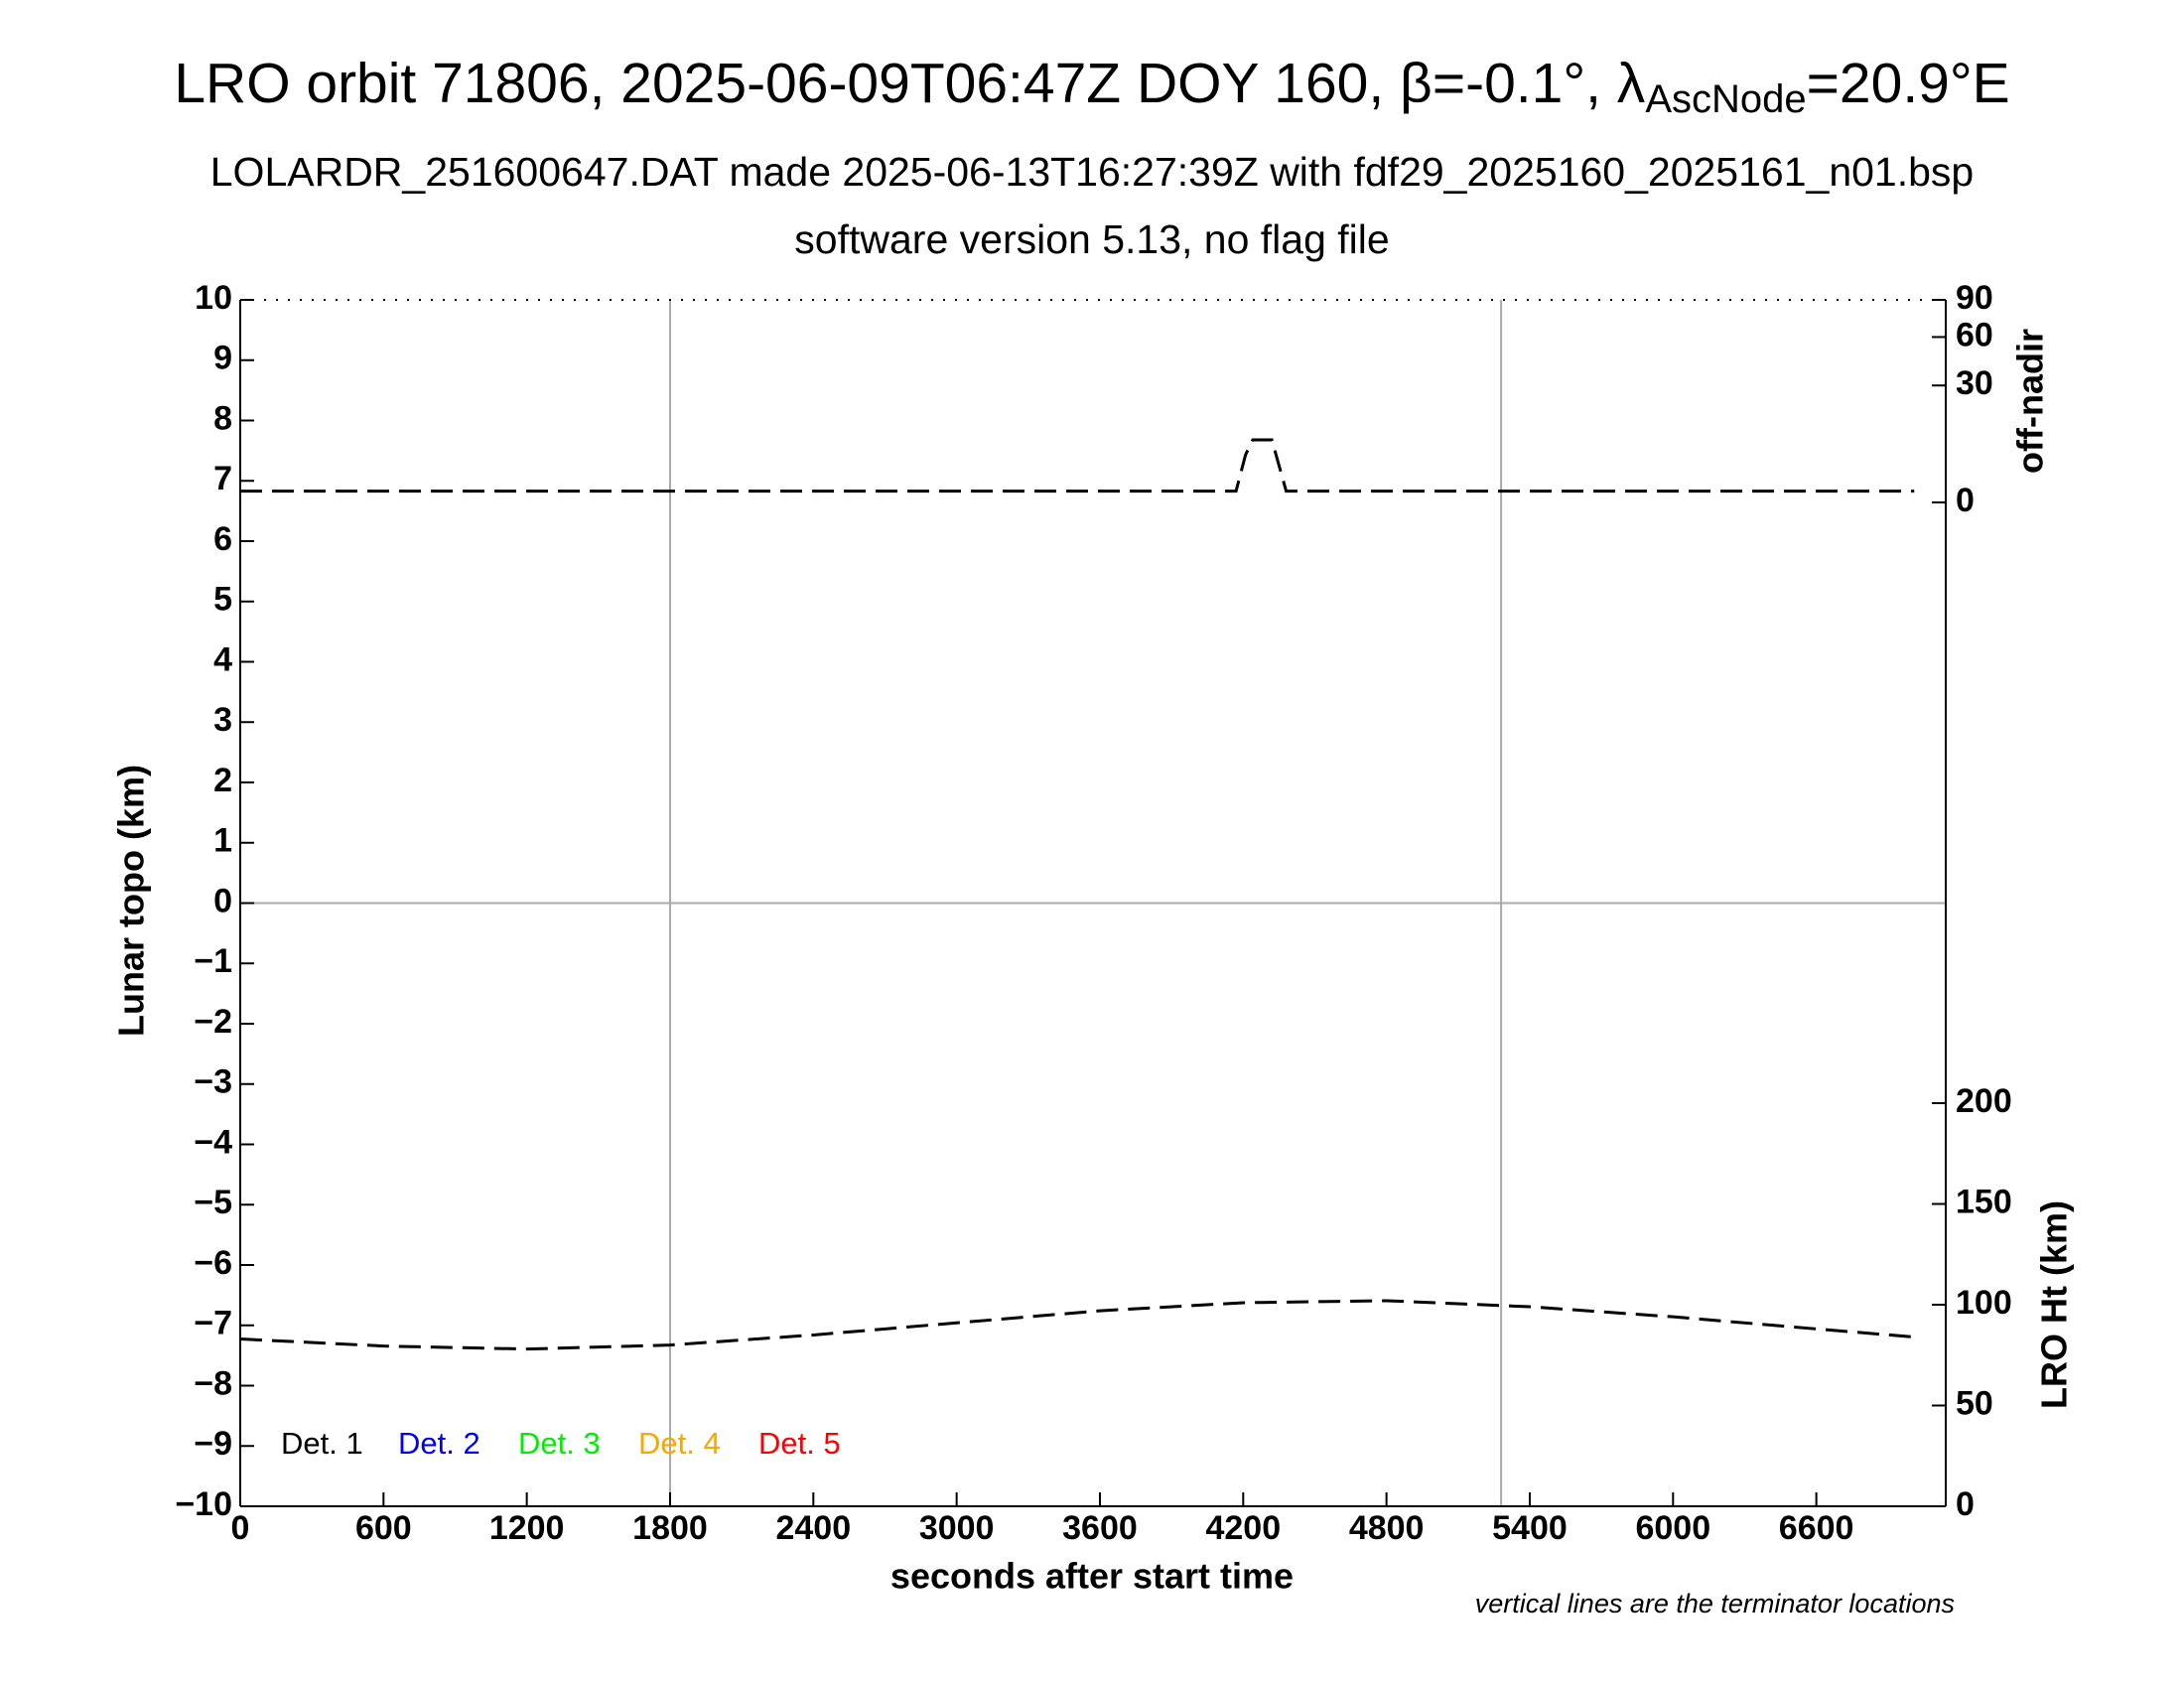 The height and width of the screenshot is (1688, 2184). I want to click on x-tick-label: 6000, so click(1672, 1528).